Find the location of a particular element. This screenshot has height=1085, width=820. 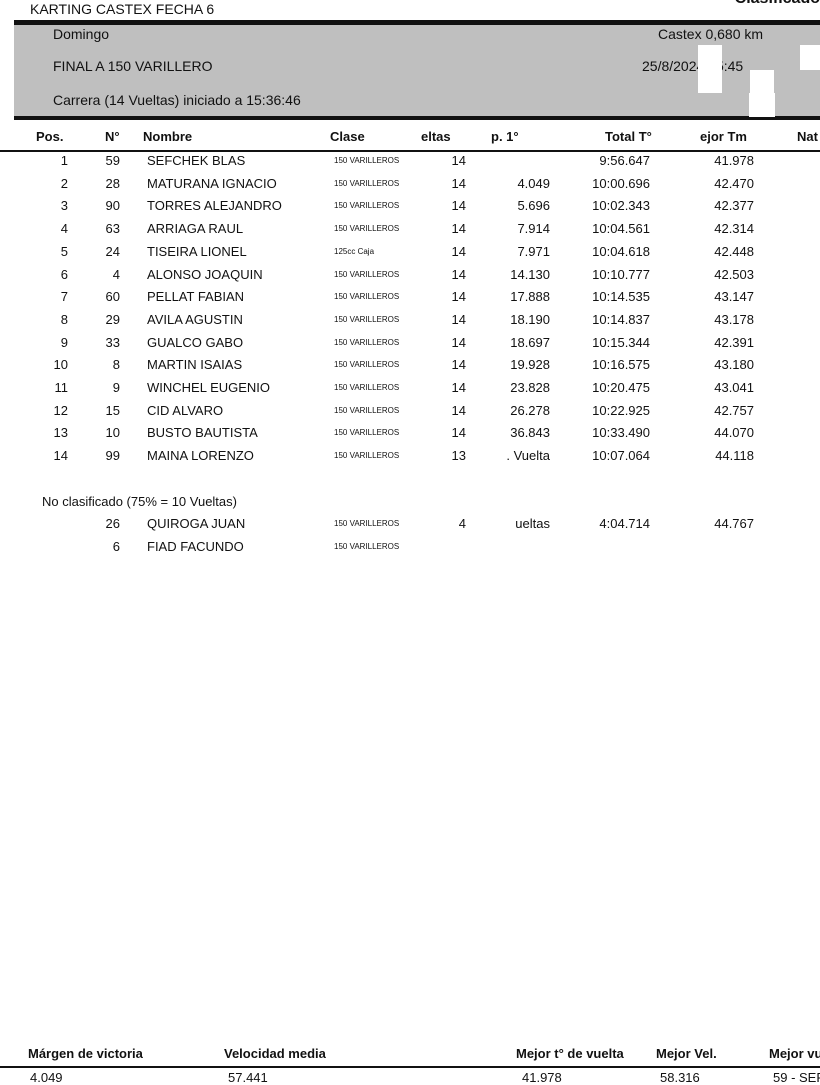

driver-name: BUSTO BAUTISTA is located at coordinates (202, 433).